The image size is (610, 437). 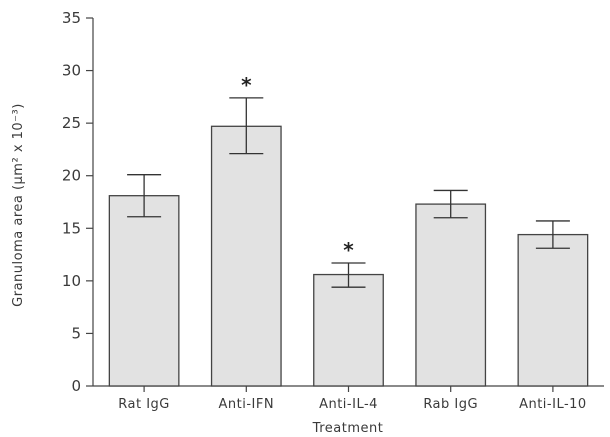 I want to click on y-tick-label: 35, so click(x=71, y=18).